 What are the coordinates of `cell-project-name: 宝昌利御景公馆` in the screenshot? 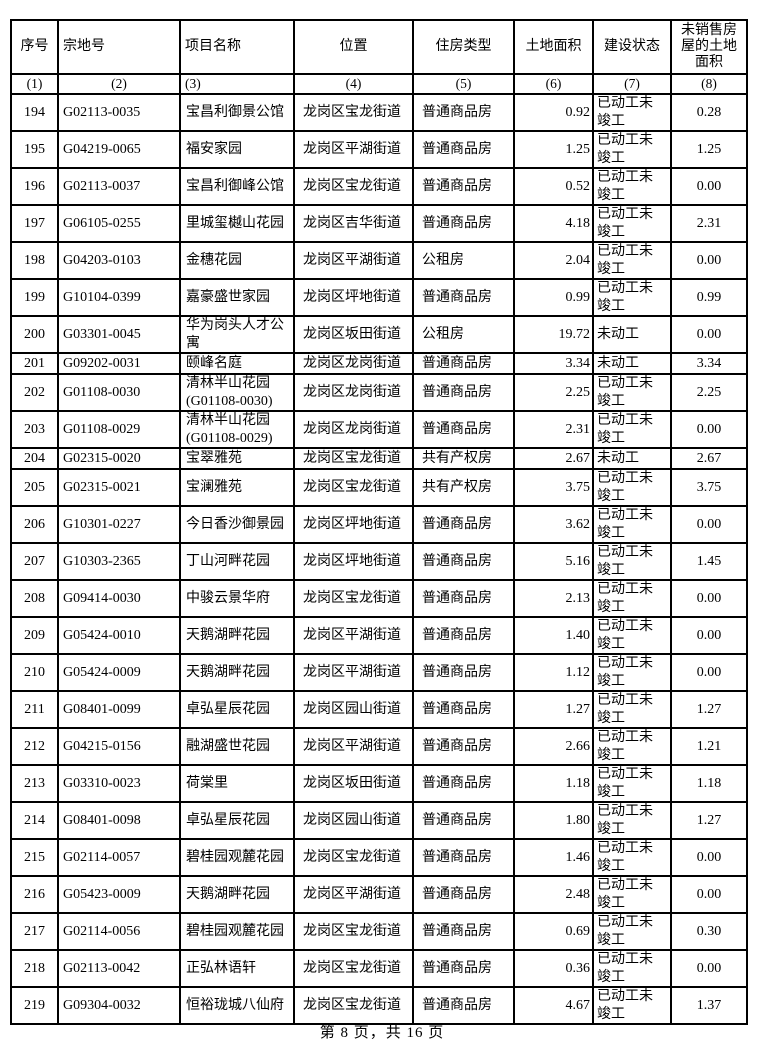 It's located at (237, 112).